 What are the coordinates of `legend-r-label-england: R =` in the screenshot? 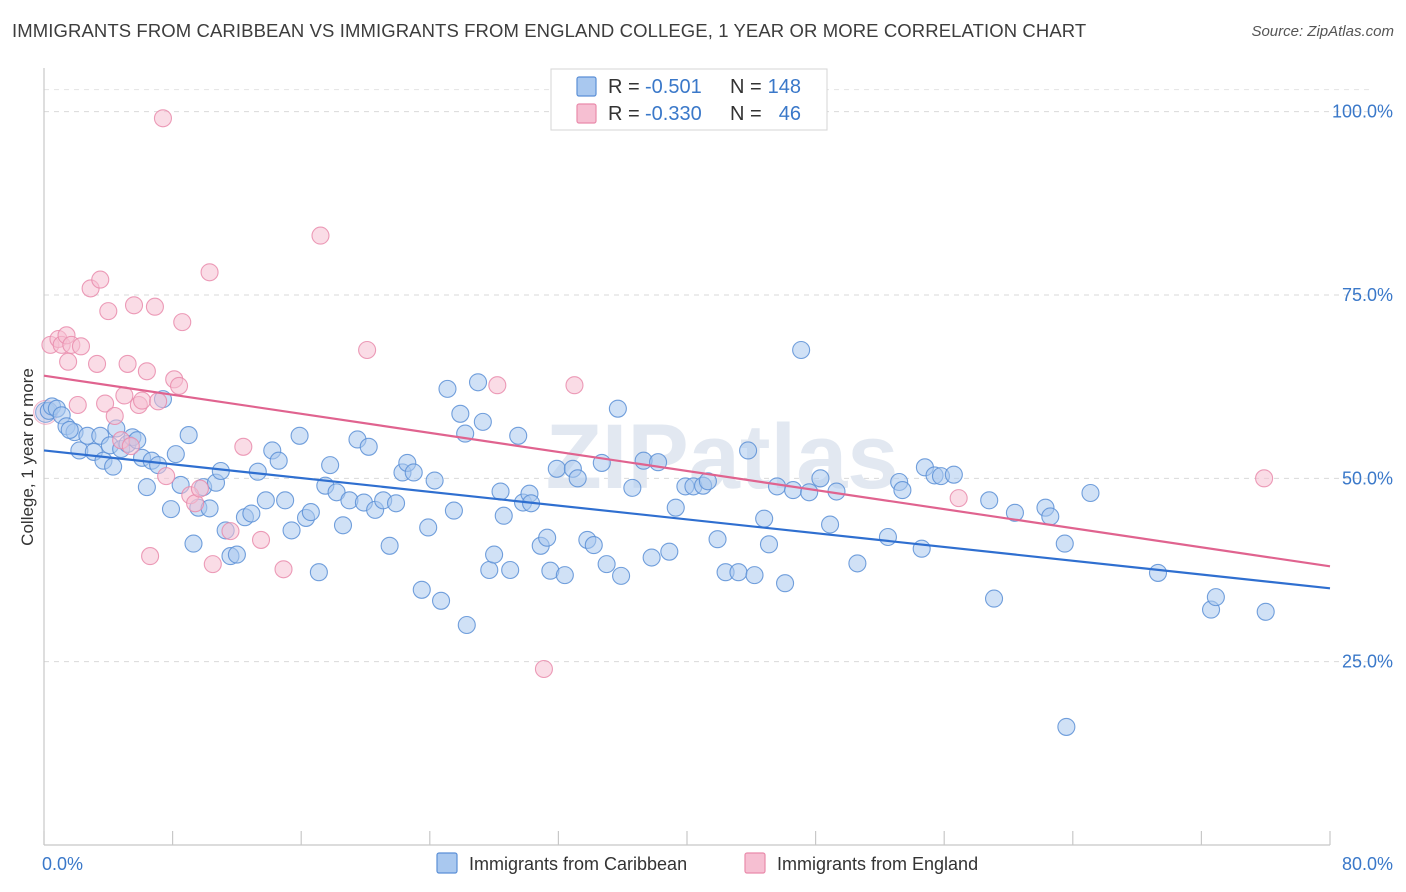 It's located at (624, 114).